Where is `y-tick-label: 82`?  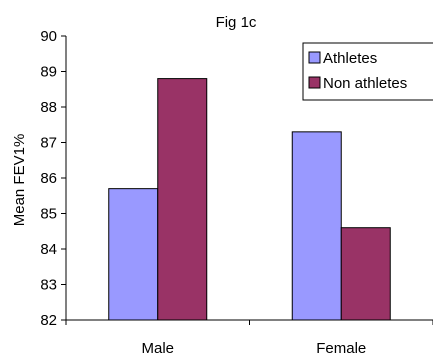
y-tick-label: 82 is located at coordinates (48, 320).